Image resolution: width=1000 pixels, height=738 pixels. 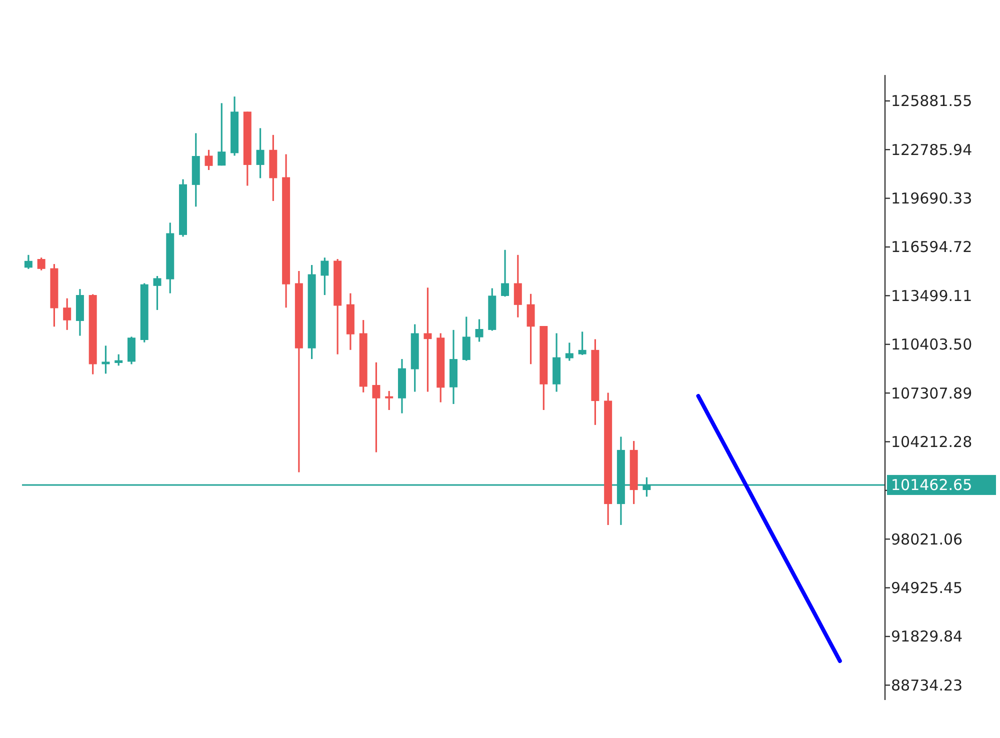 What do you see at coordinates (927, 685) in the screenshot?
I see `y-tick-label: 88734.23` at bounding box center [927, 685].